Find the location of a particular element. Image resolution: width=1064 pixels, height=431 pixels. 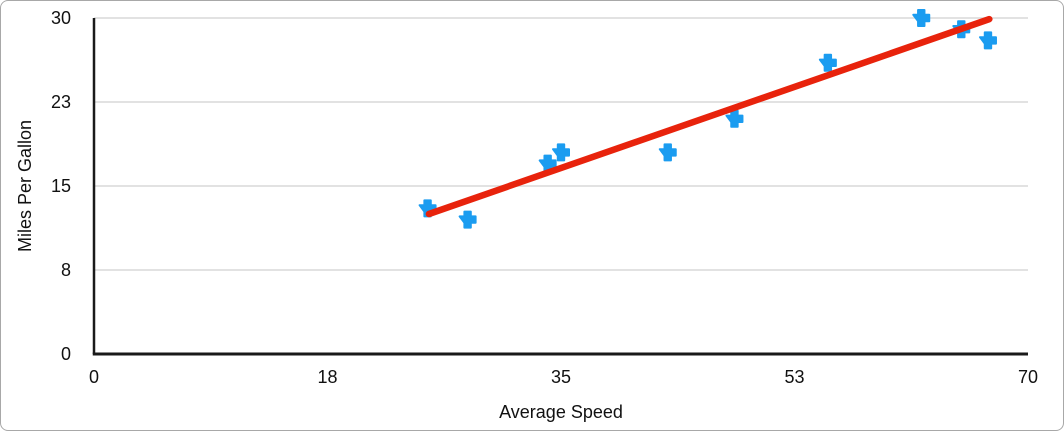

x-tick-label: 18 is located at coordinates (327, 377).